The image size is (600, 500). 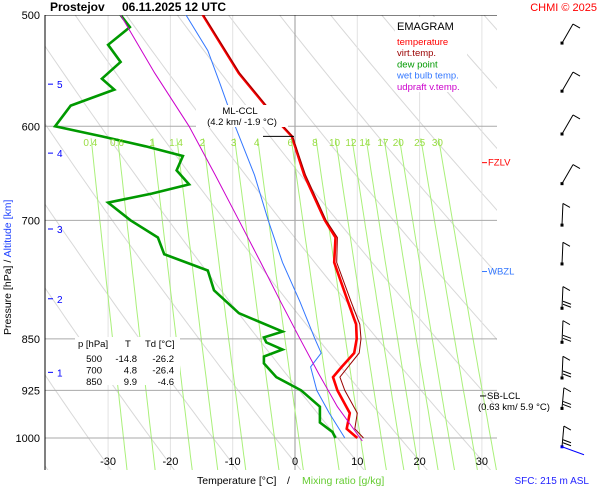 I want to click on table-cell: 9.9, so click(x=130, y=382).